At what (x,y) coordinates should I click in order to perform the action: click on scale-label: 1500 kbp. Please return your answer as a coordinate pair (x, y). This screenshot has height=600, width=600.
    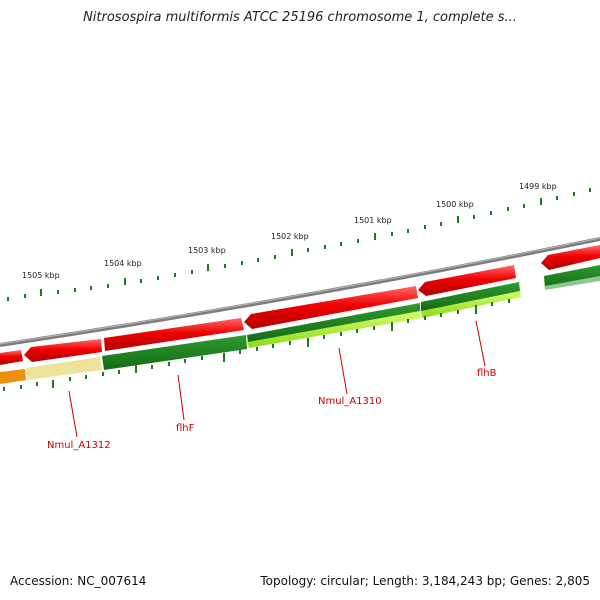
    Looking at the image, I should click on (455, 204).